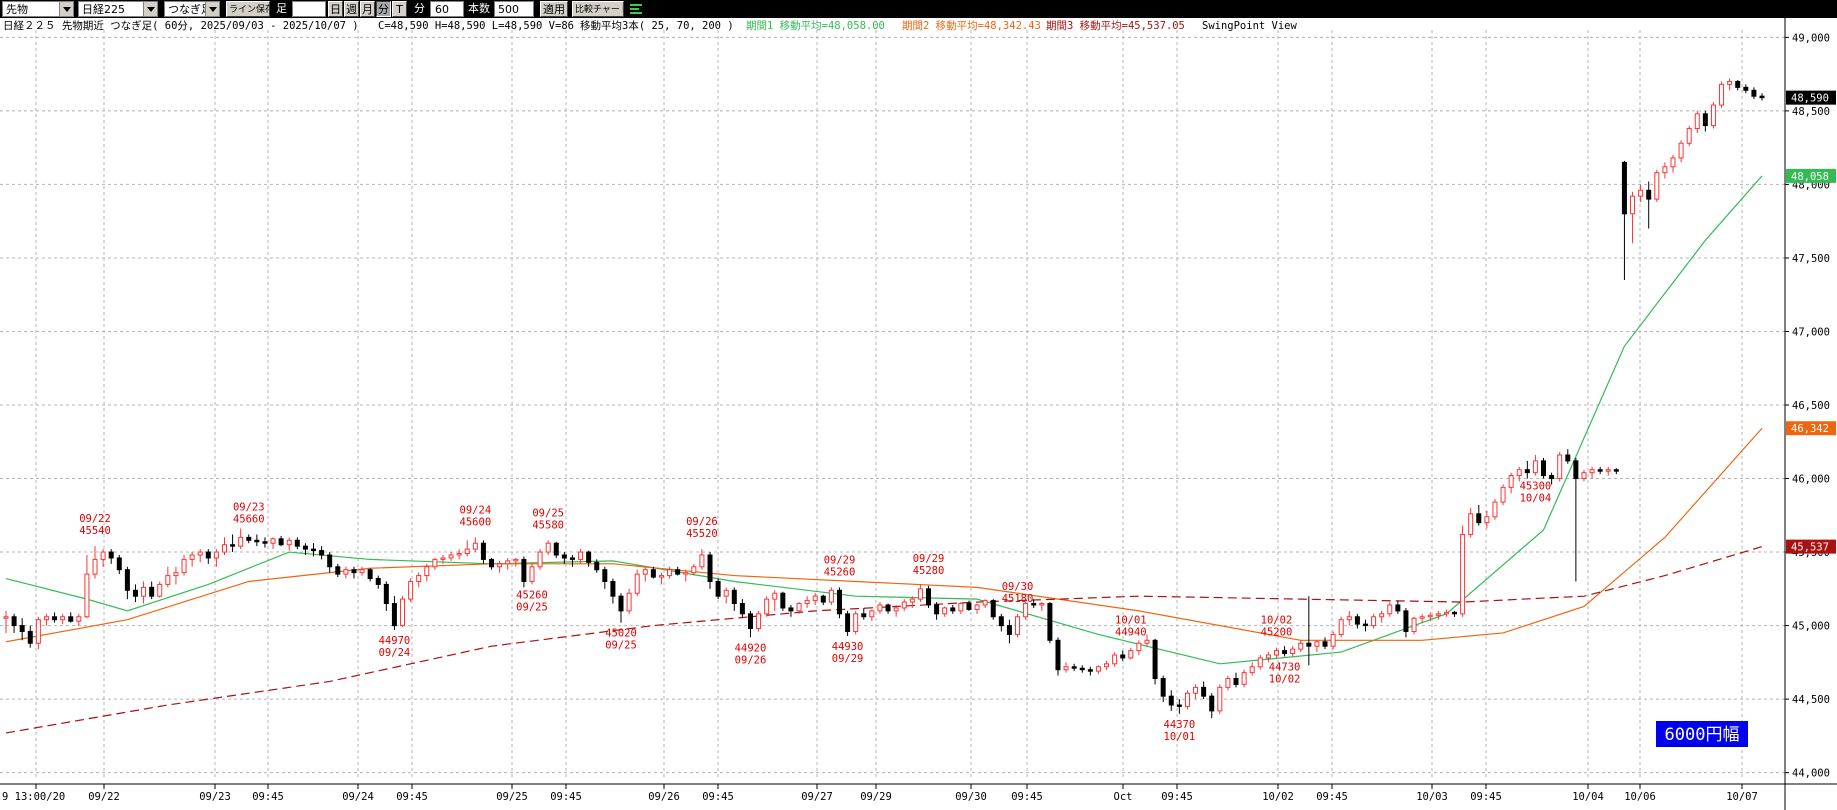 The width and height of the screenshot is (1837, 810). I want to click on swing-point-label: 09/26, so click(702, 522).